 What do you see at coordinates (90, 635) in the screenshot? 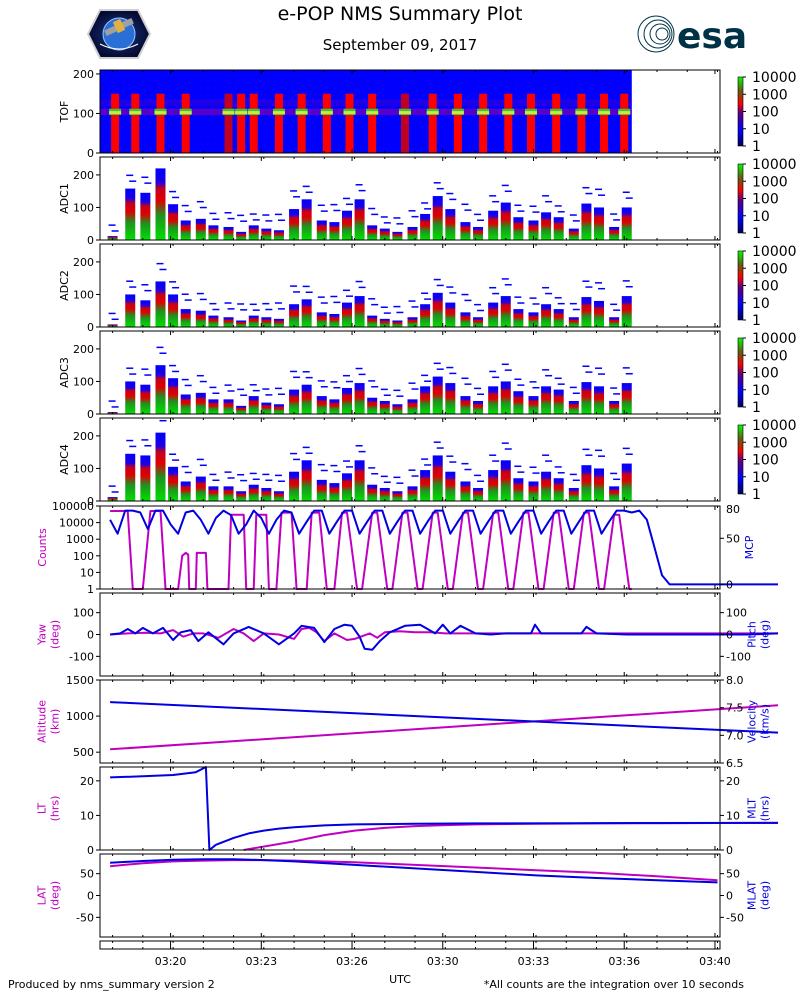
I see `y-tick-label: 0` at bounding box center [90, 635].